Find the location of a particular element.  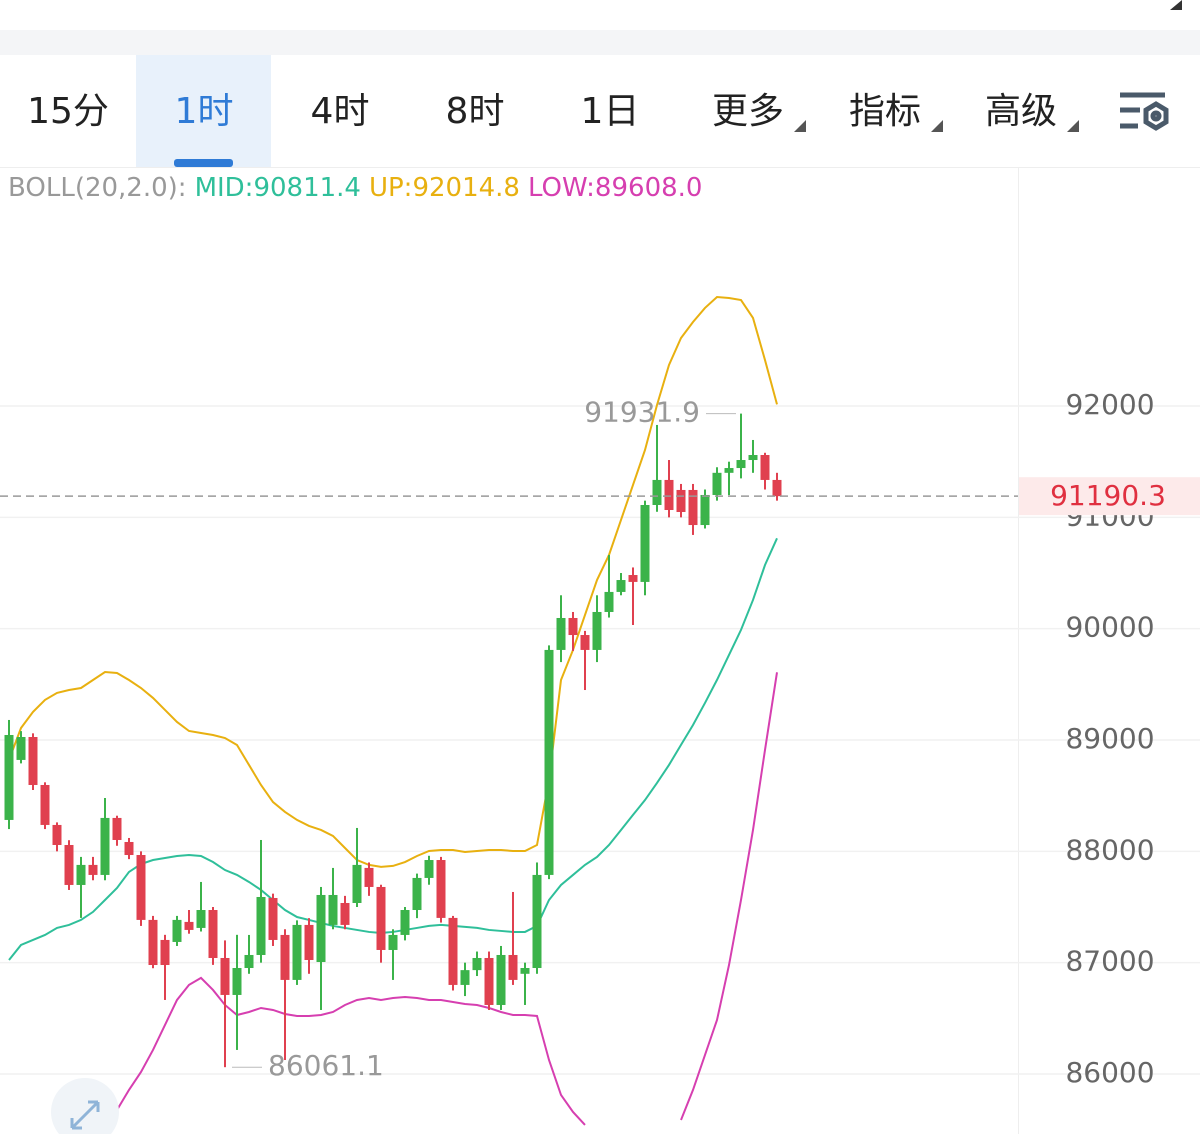

price-tag is located at coordinates (1109, 496).